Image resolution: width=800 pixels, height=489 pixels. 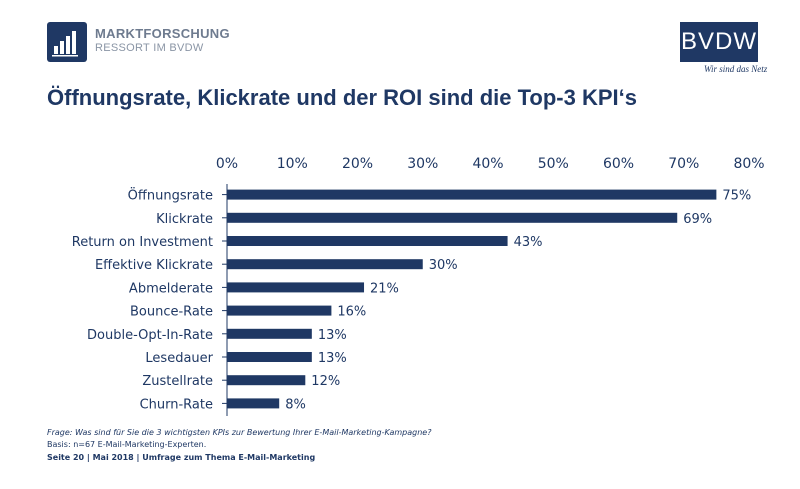 What do you see at coordinates (422, 164) in the screenshot?
I see `x-tick-label: 30%` at bounding box center [422, 164].